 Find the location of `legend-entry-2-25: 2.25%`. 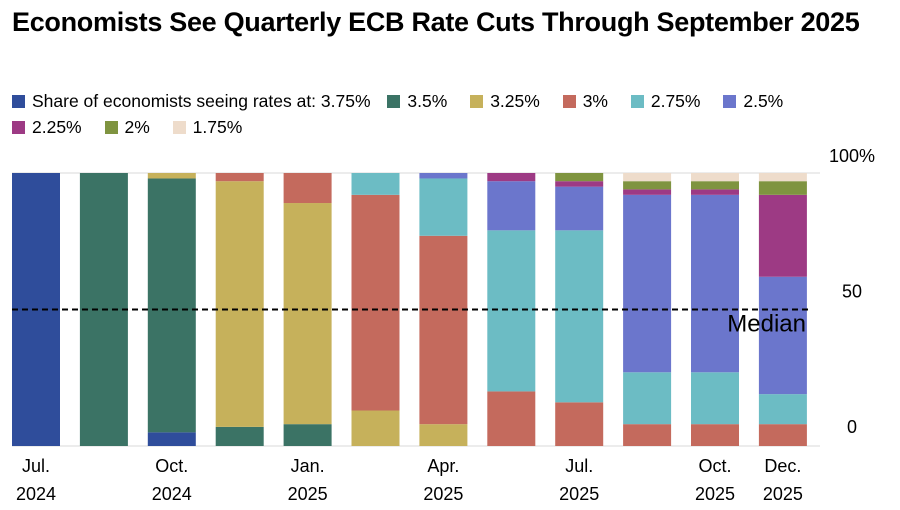

legend-entry-2-25: 2.25% is located at coordinates (47, 127).